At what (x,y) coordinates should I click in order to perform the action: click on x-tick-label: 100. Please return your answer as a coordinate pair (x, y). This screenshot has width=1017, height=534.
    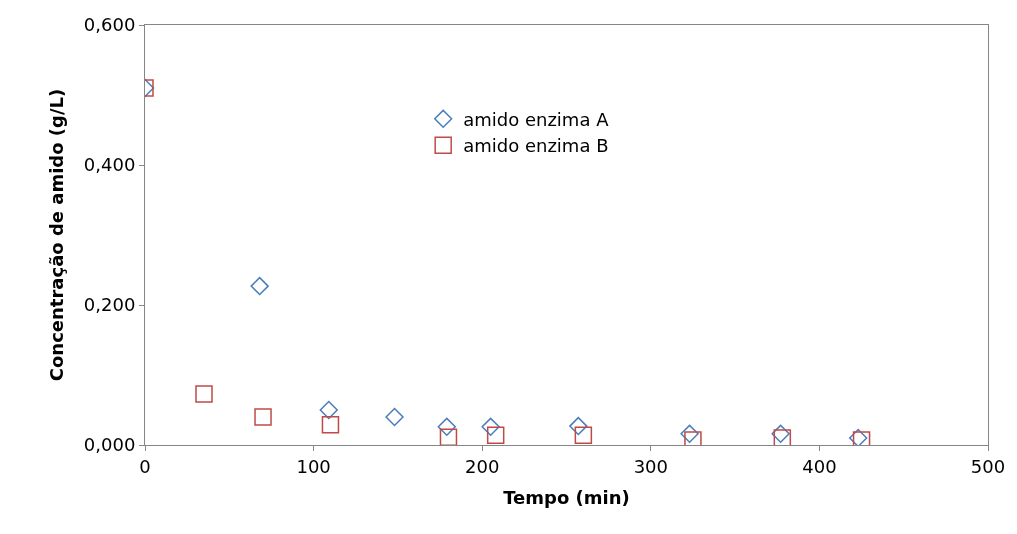
    Looking at the image, I should click on (313, 466).